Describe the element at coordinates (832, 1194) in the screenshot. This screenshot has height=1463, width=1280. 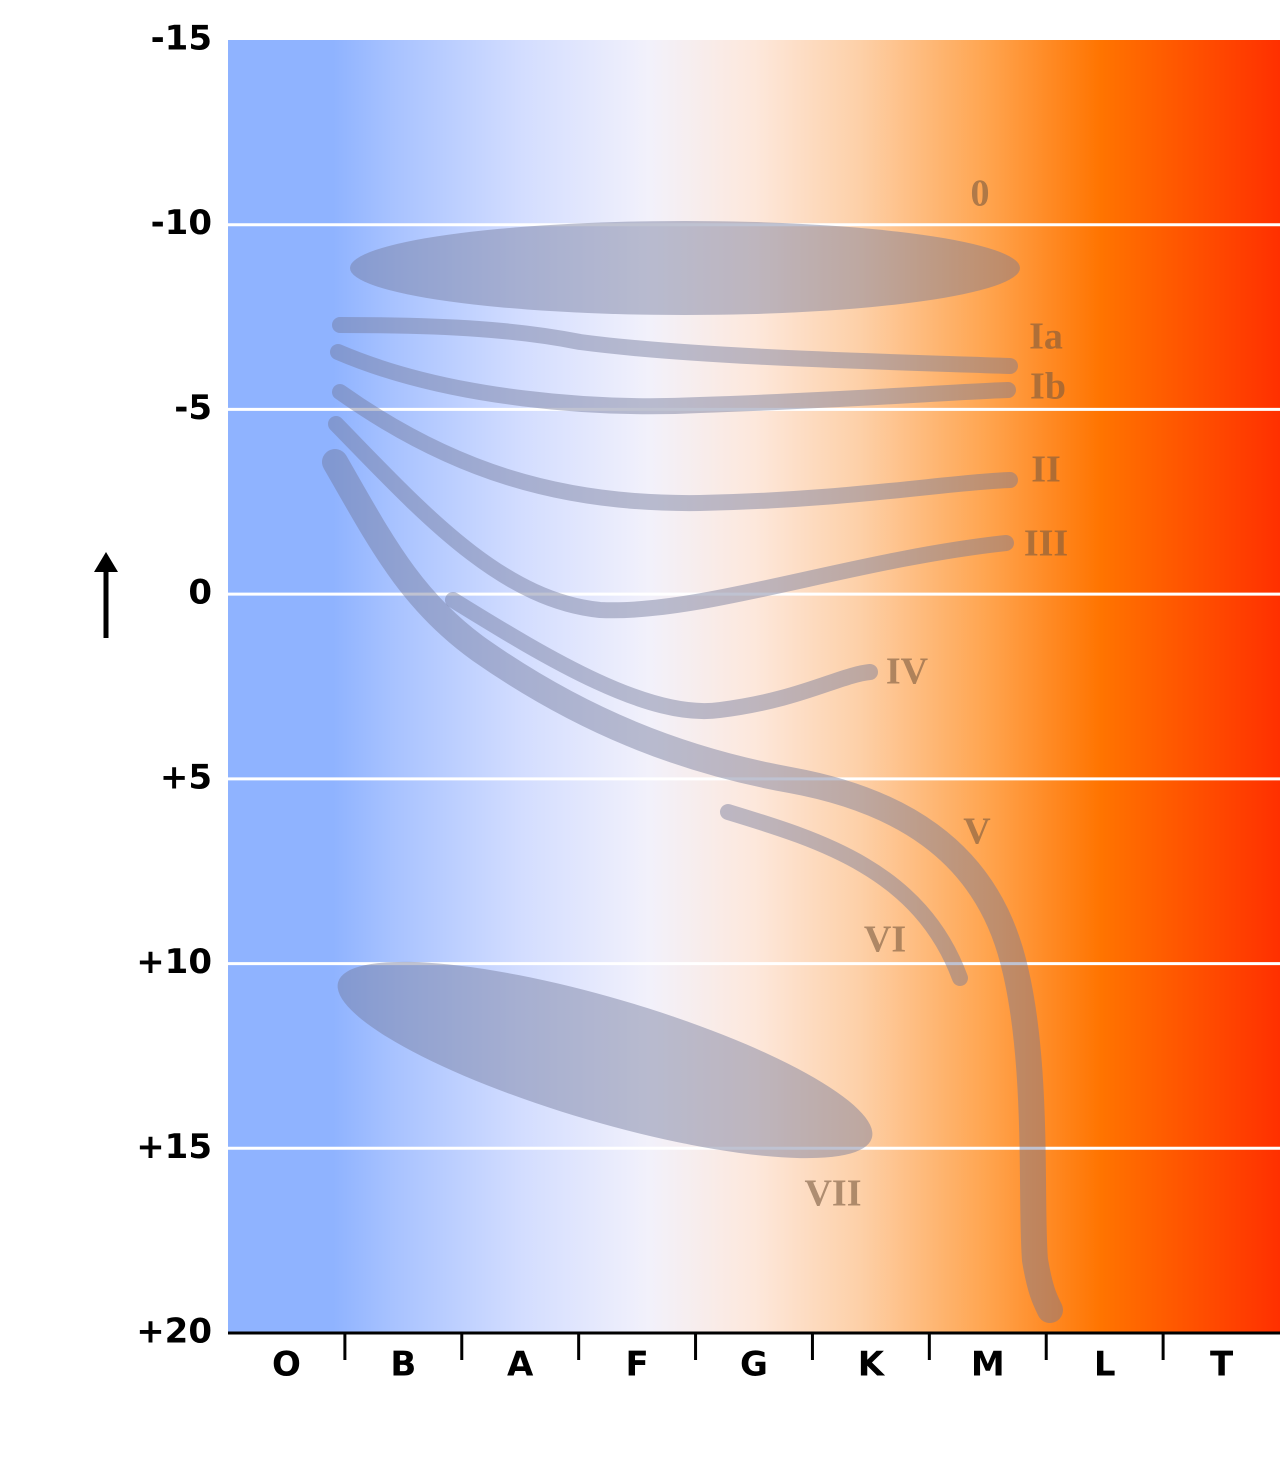
I see `class-label: VII` at that location.